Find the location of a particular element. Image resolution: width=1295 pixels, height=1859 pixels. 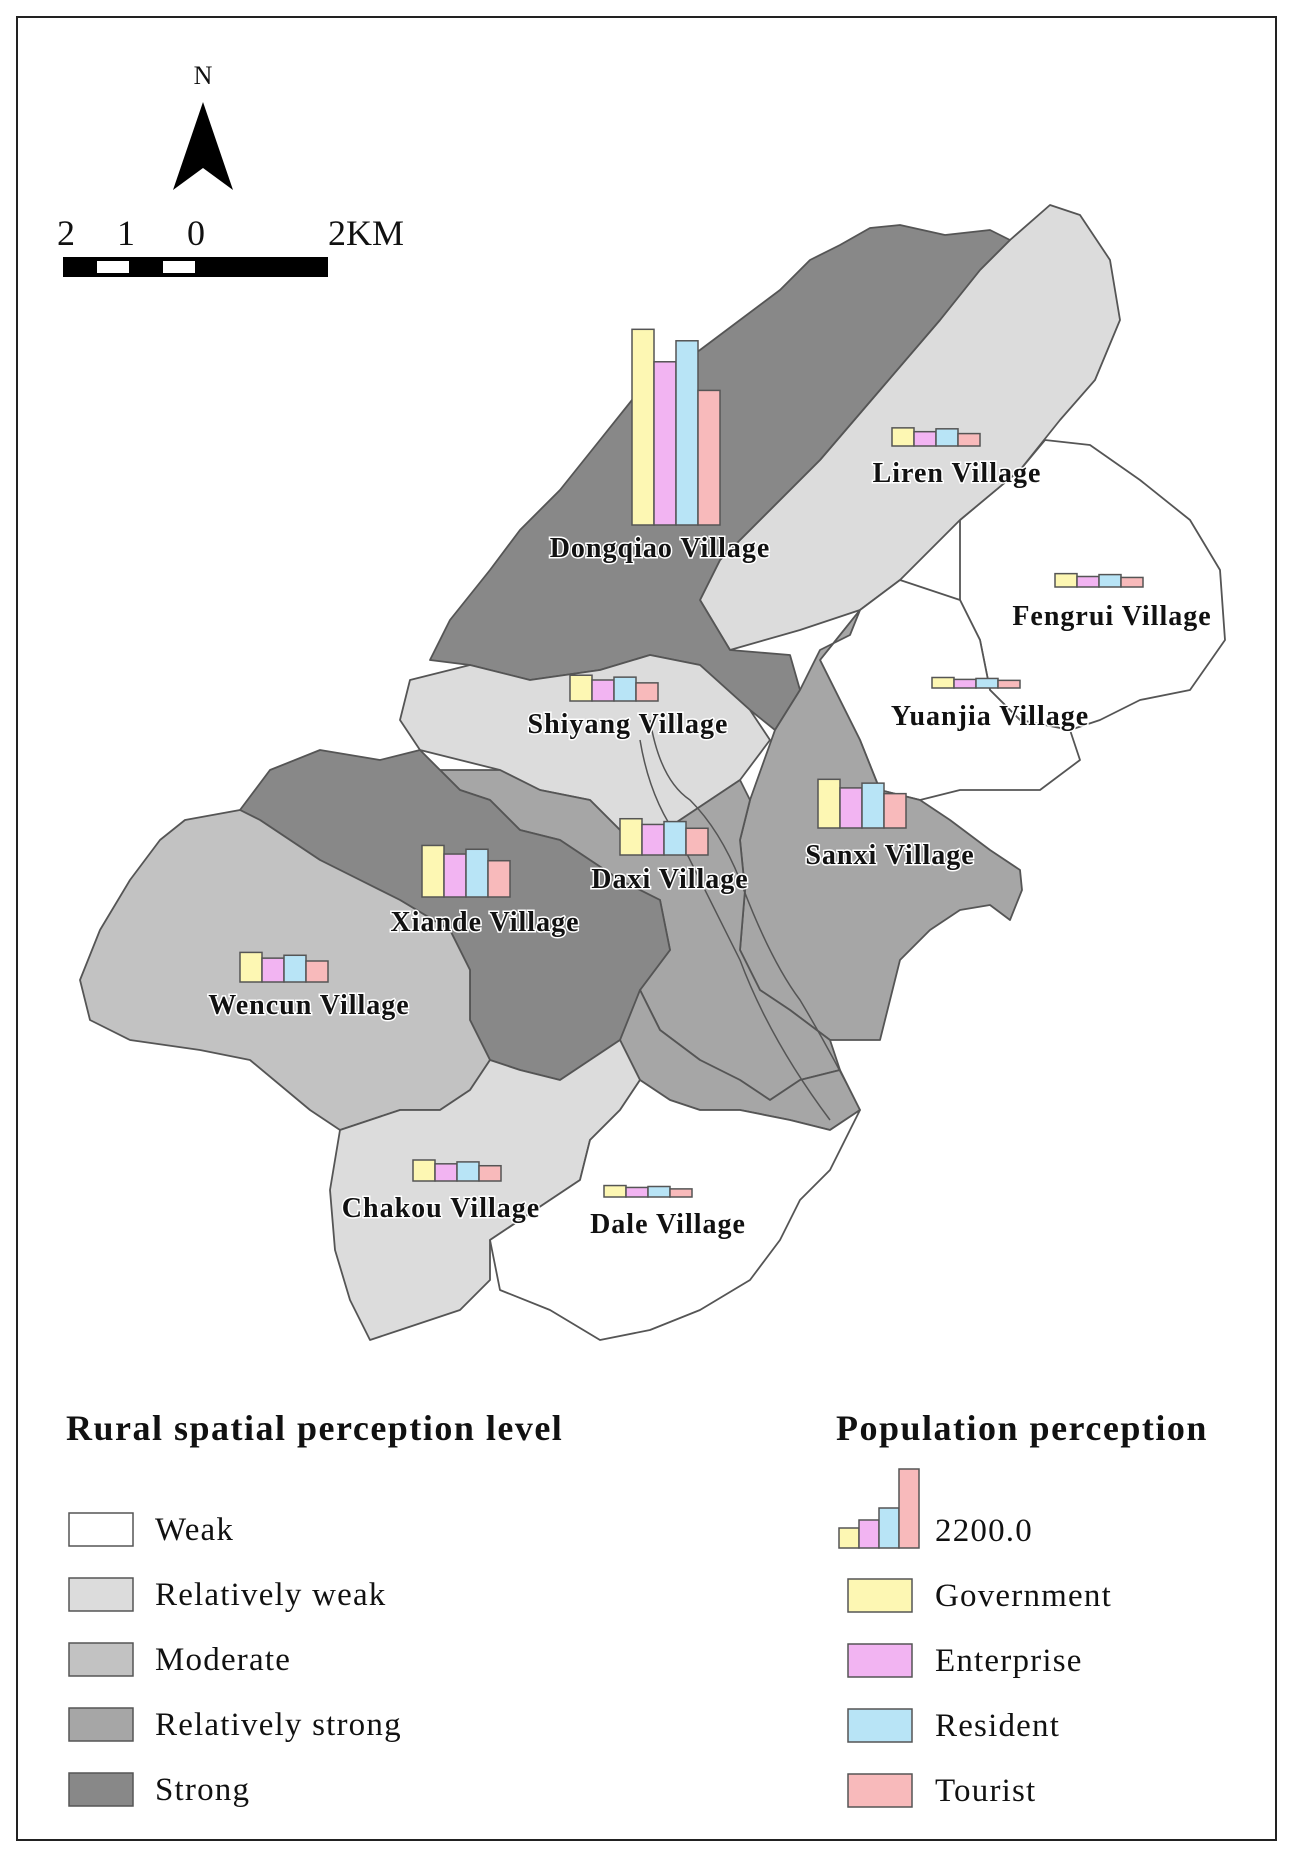

village-chart: Sanxi Village is located at coordinates (889, 825).